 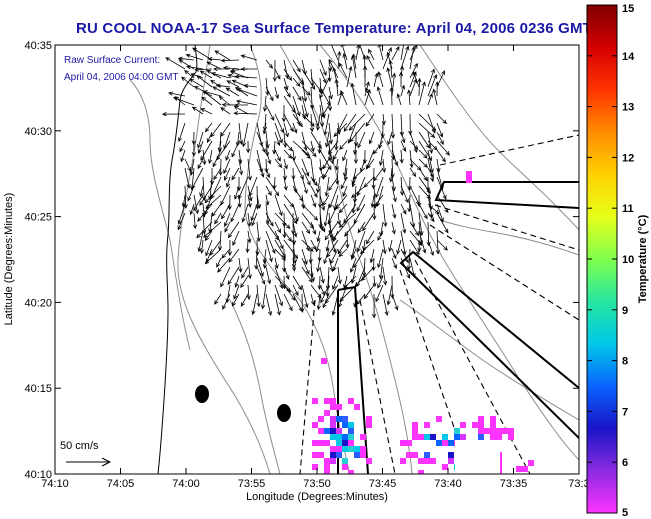 What do you see at coordinates (643, 258) in the screenshot?
I see `colorbar-title: Temperature (°C)` at bounding box center [643, 258].